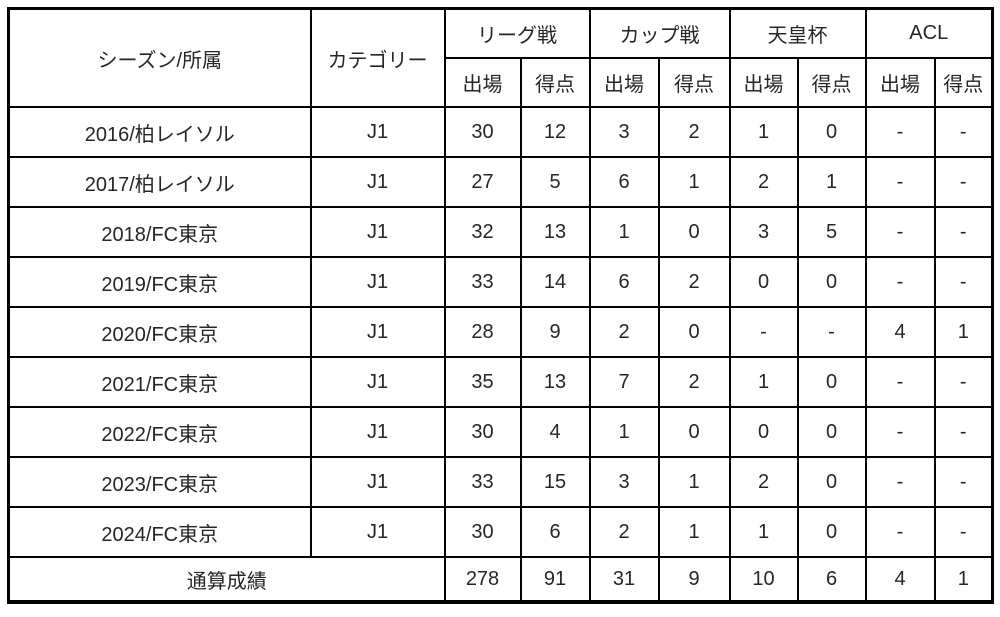 The image size is (1000, 617). I want to click on league-appearances-header: 出場, so click(482, 82).